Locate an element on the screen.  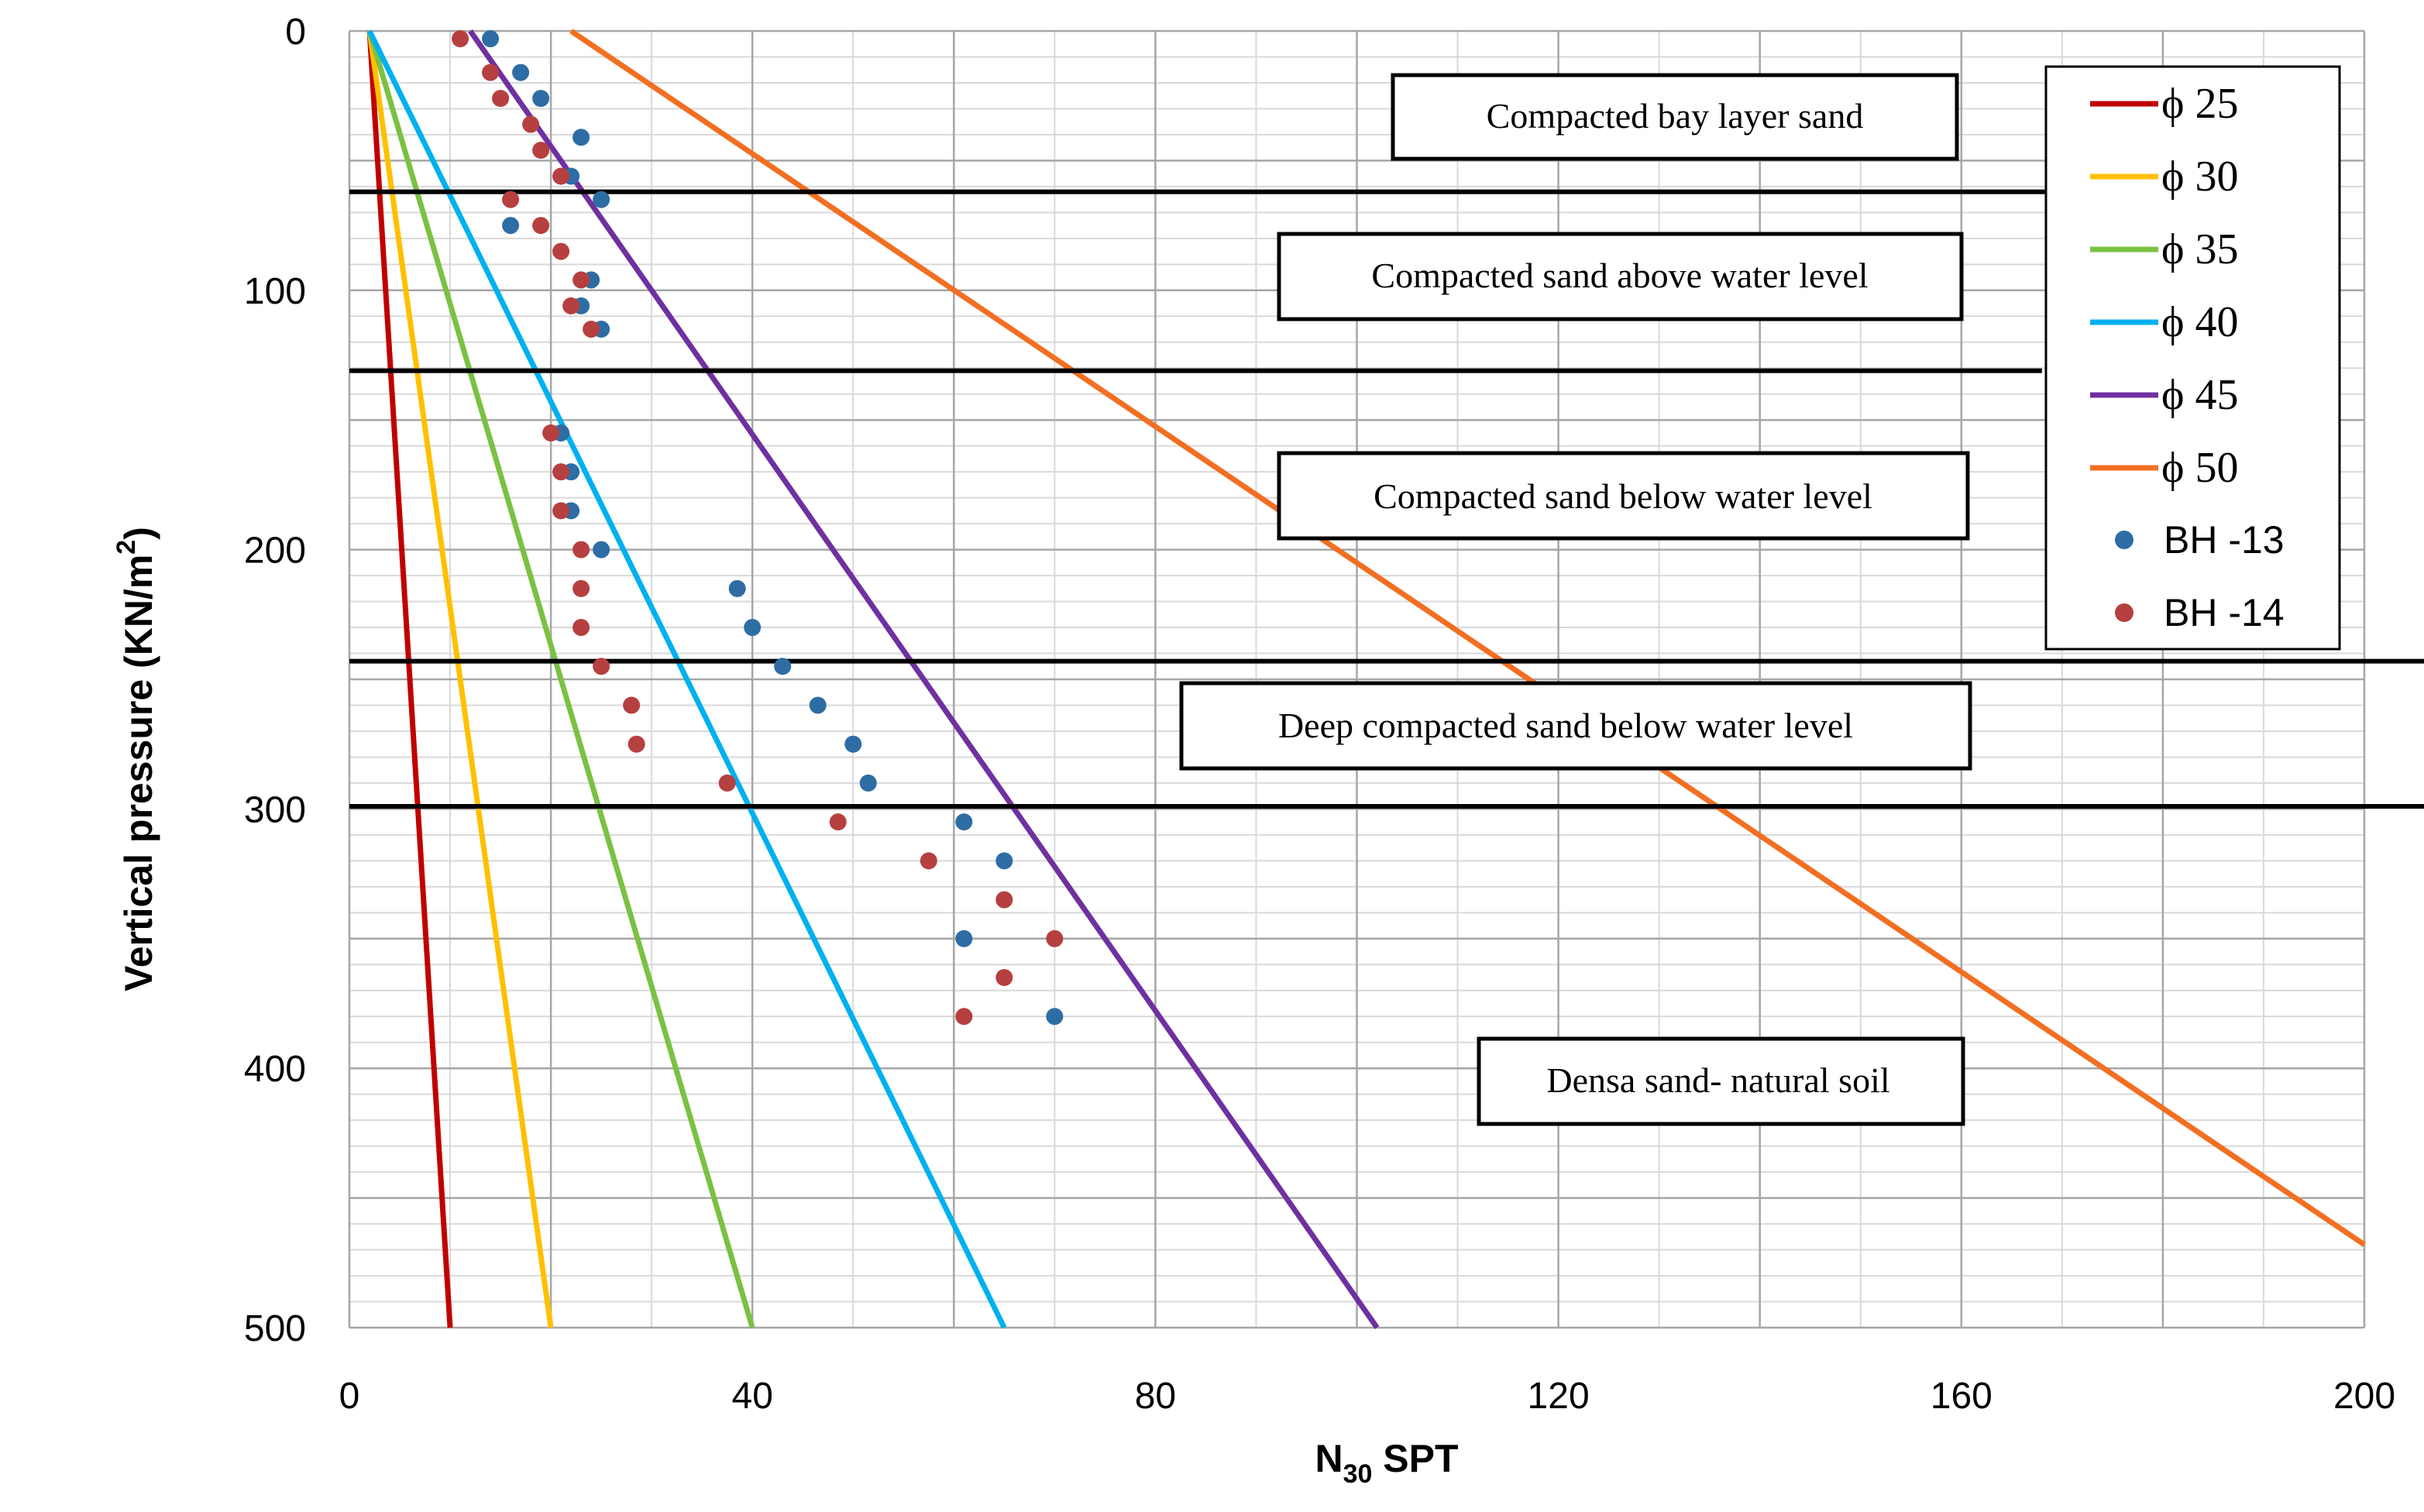
legend-label-bh14: BH -14 is located at coordinates (2224, 612).